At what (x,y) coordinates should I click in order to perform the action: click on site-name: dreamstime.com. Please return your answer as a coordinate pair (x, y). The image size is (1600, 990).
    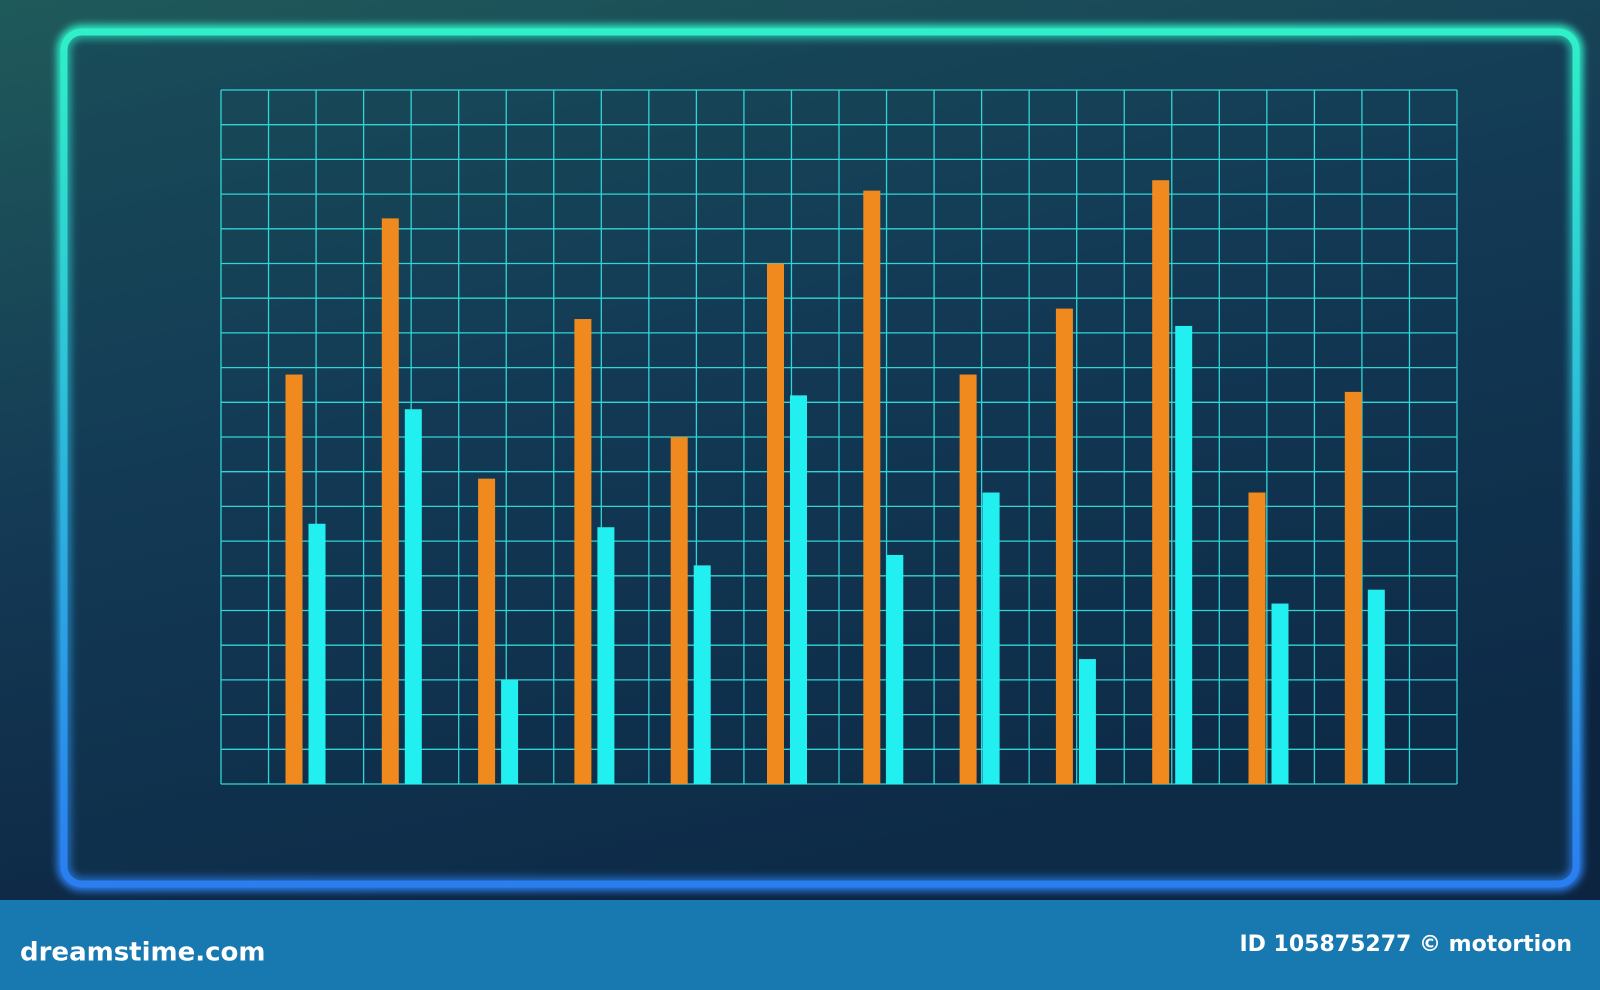
    Looking at the image, I should click on (143, 953).